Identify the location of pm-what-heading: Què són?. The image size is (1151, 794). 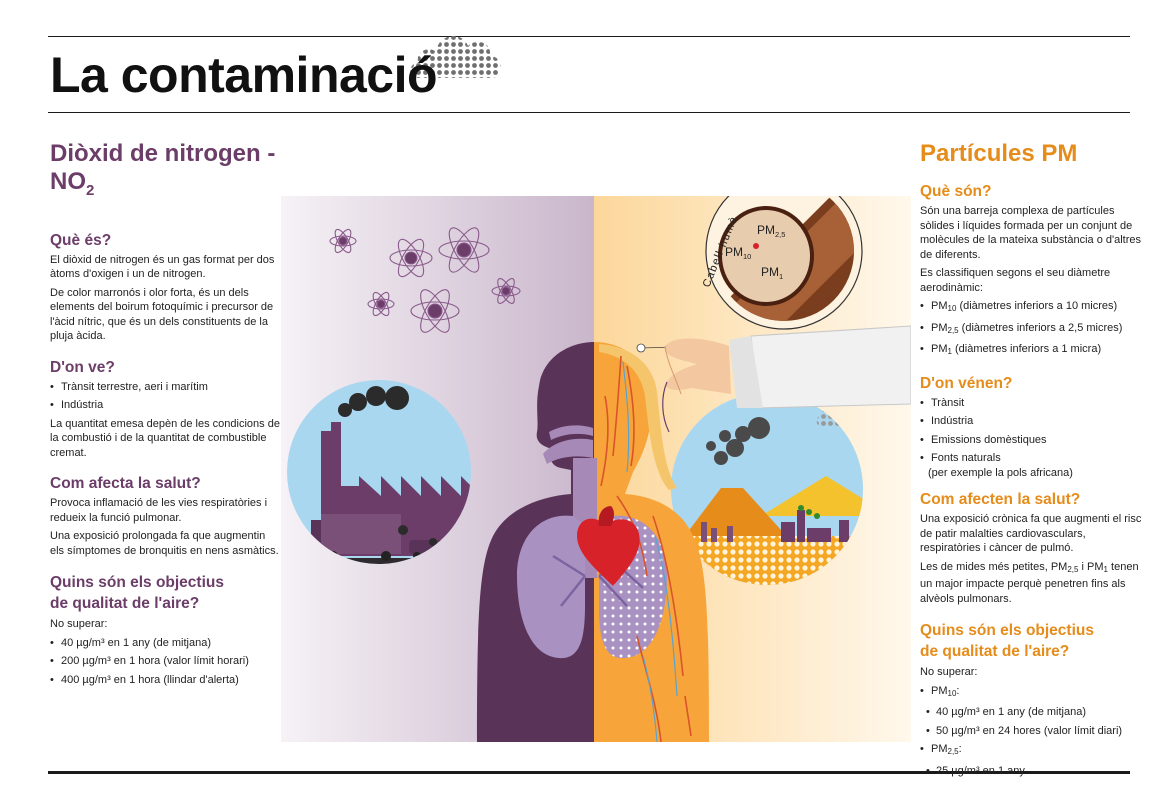
(956, 191).